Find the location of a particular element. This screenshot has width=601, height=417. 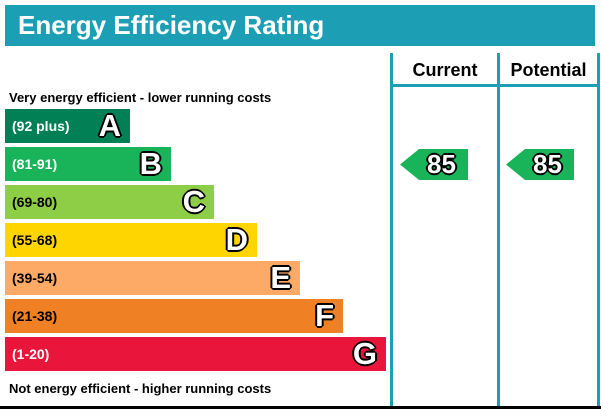

band-range-label: (21-38) is located at coordinates (35, 316).